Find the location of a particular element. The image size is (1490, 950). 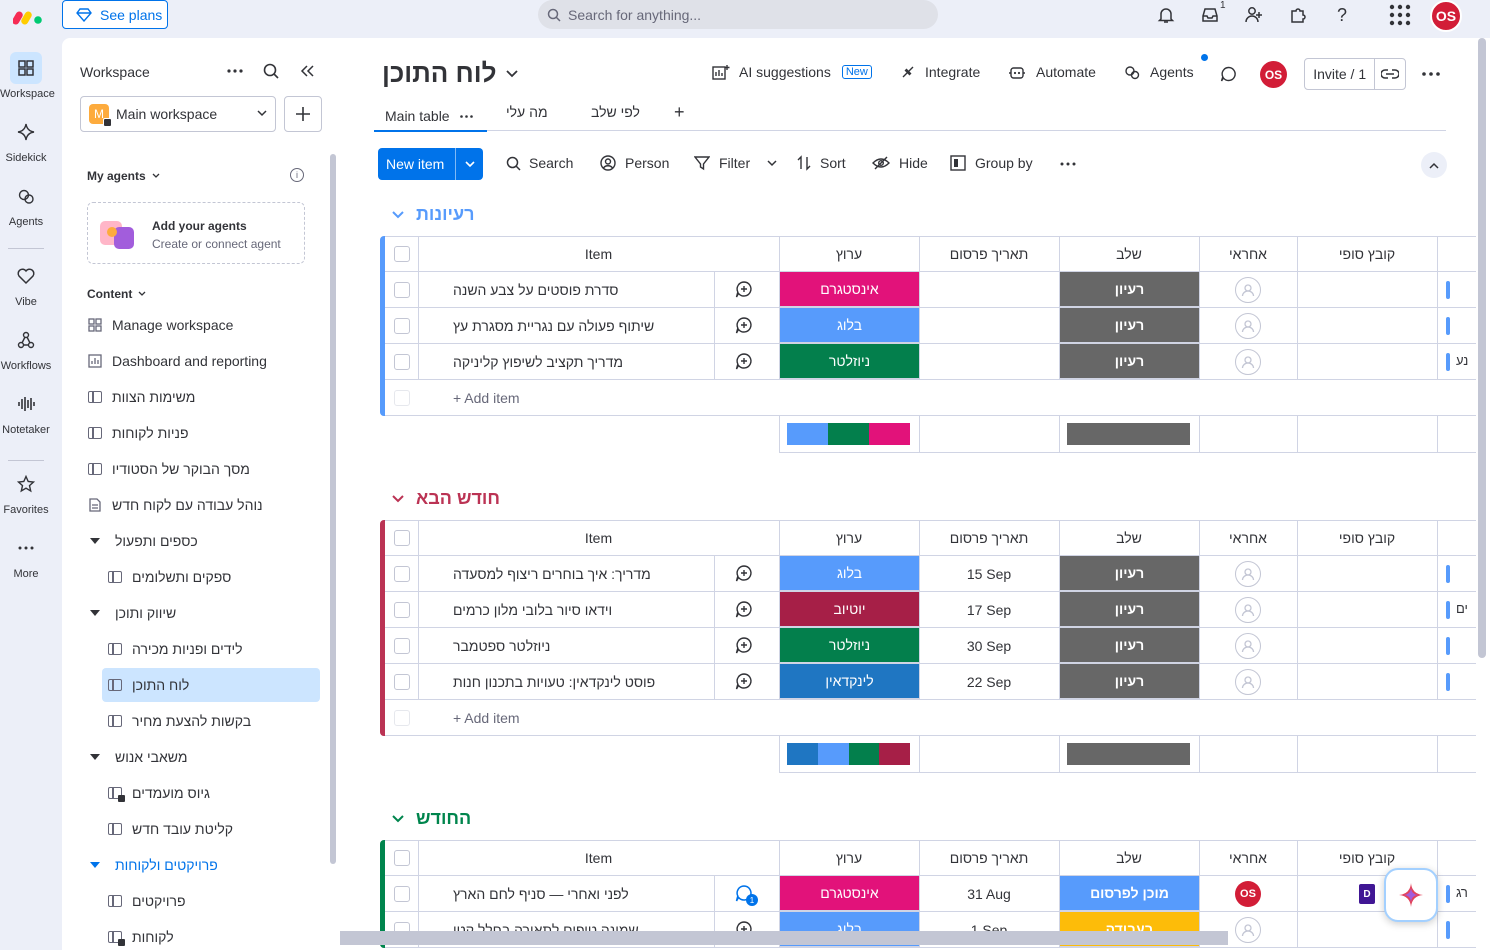

sidebar-item: Manage workspace is located at coordinates (202, 325).